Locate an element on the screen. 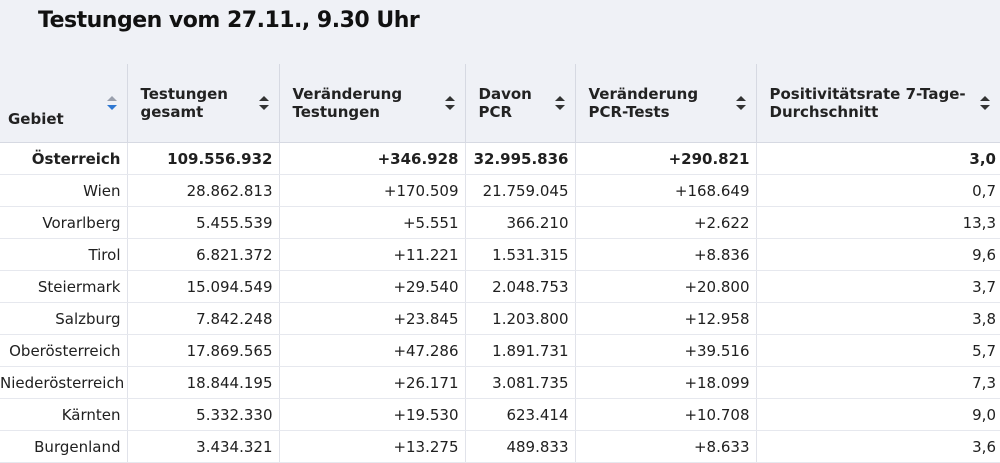 Image resolution: width=1000 pixels, height=463 pixels. cell-positivitaetsrate: 3,7 is located at coordinates (878, 286).